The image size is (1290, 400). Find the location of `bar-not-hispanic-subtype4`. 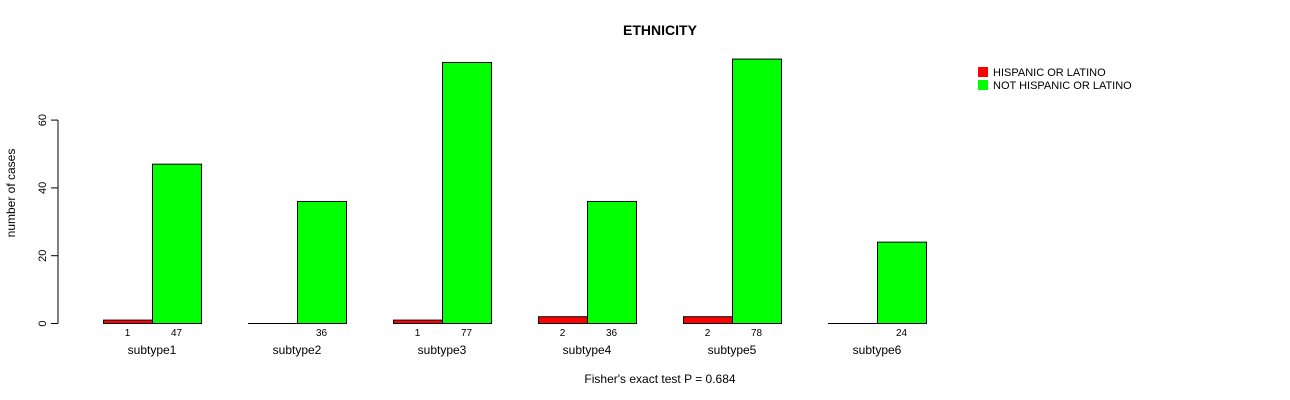

bar-not-hispanic-subtype4 is located at coordinates (612, 262).